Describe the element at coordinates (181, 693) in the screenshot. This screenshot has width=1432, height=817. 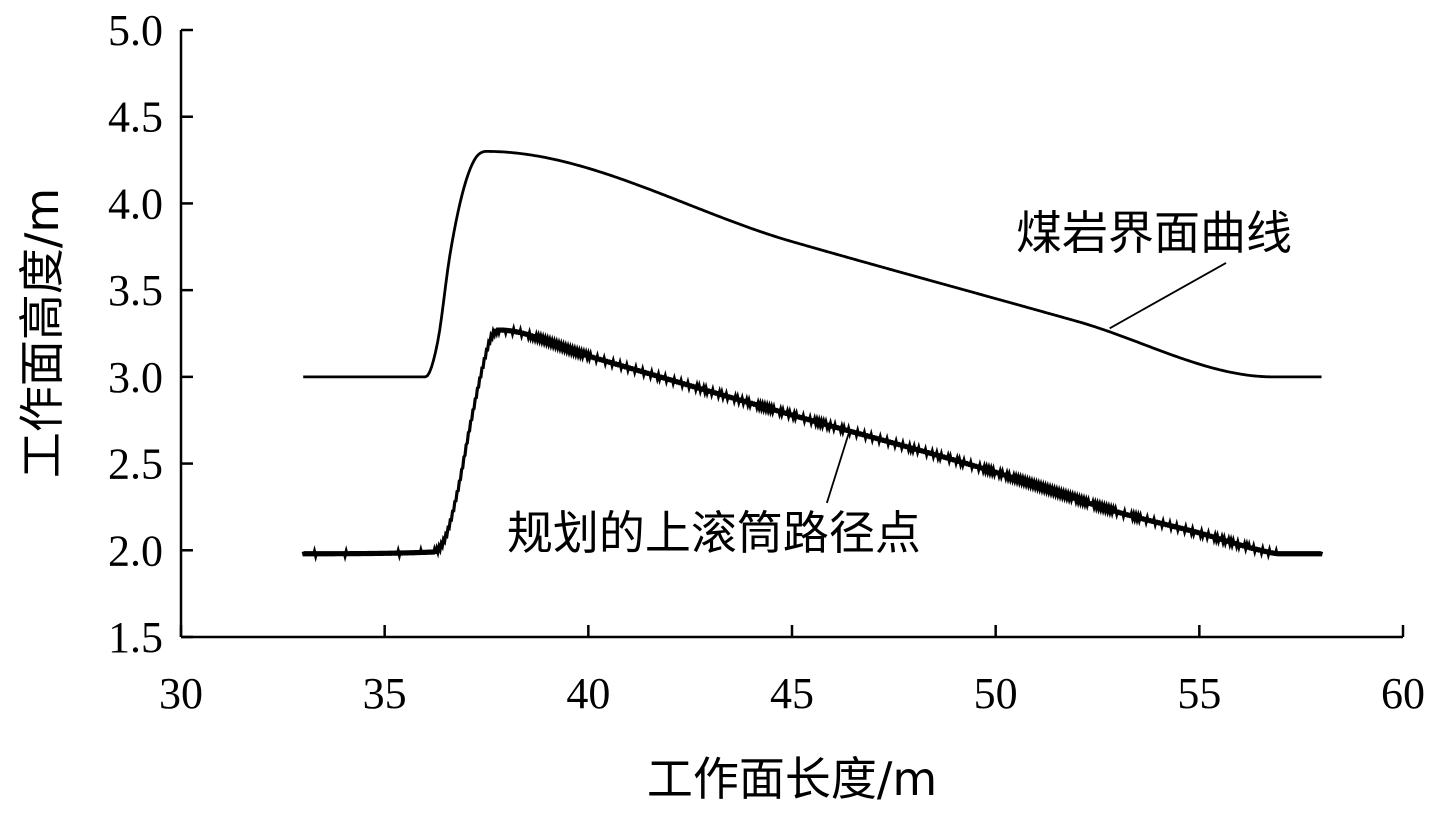
I see `x-tick-label: 30` at that location.